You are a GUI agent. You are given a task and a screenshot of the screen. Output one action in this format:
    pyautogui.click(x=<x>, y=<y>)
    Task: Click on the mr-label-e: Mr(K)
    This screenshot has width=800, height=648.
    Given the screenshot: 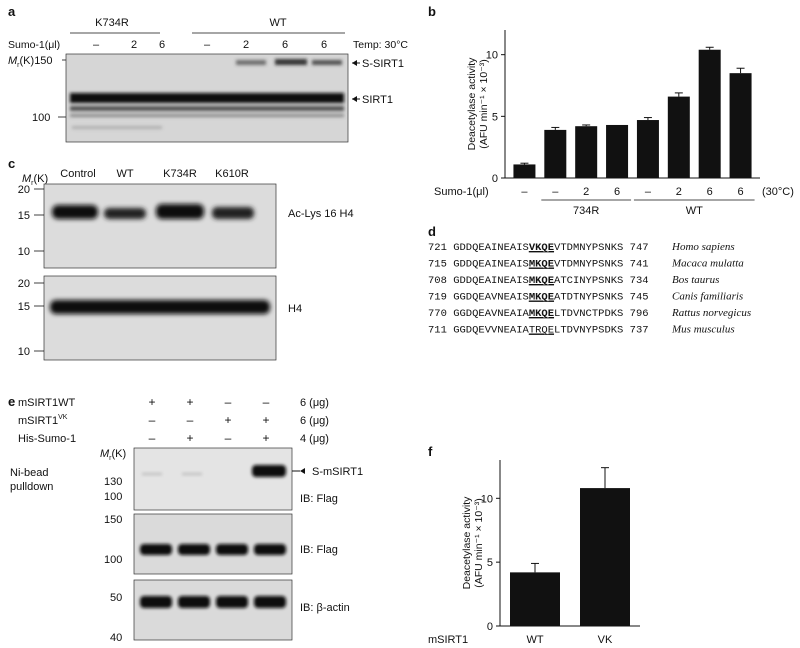 What is the action you would take?
    pyautogui.click(x=113, y=455)
    